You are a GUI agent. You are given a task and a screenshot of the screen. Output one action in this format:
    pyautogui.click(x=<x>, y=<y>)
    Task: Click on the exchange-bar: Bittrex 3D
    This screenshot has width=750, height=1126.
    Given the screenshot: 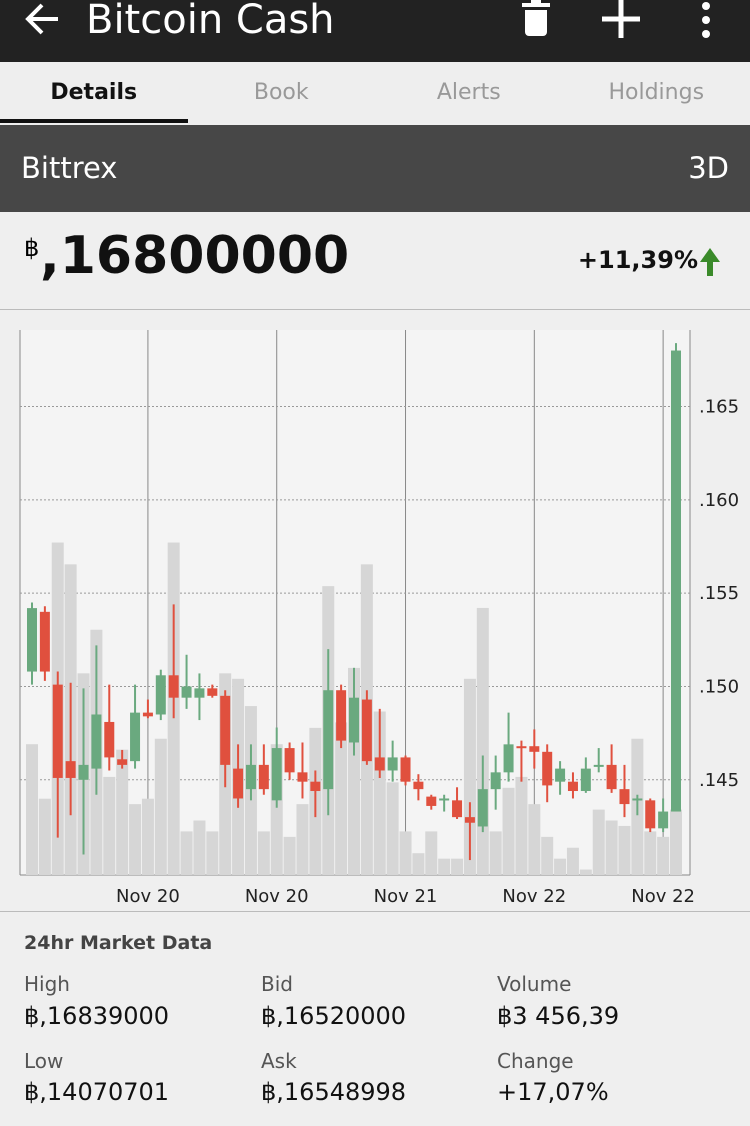 What is the action you would take?
    pyautogui.click(x=375, y=168)
    